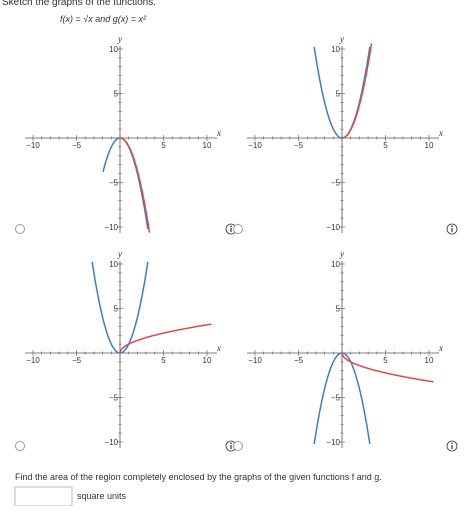 The width and height of the screenshot is (474, 511). I want to click on answer-input, so click(43, 496).